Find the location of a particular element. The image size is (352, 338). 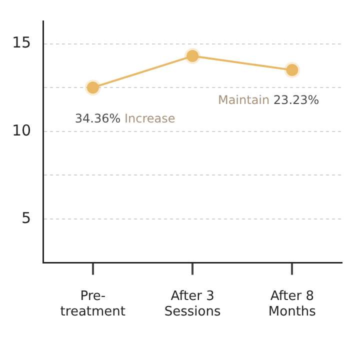

x-tick-label: After 3 Sessions is located at coordinates (192, 304).